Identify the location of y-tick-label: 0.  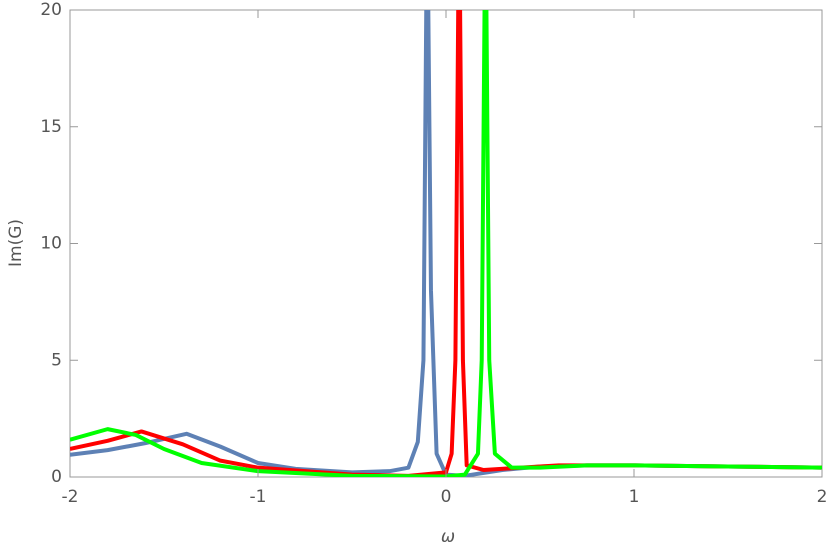
(56, 477).